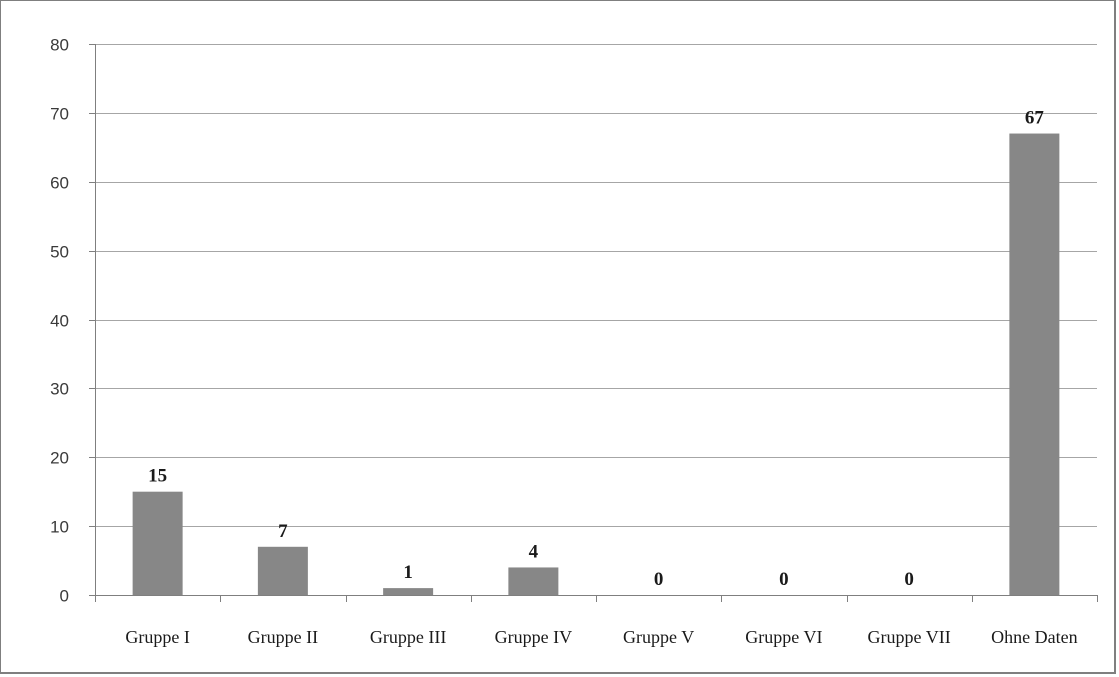 The height and width of the screenshot is (677, 1119). Describe the element at coordinates (1034, 637) in the screenshot. I see `x-tick-label: Ohne Daten` at that location.